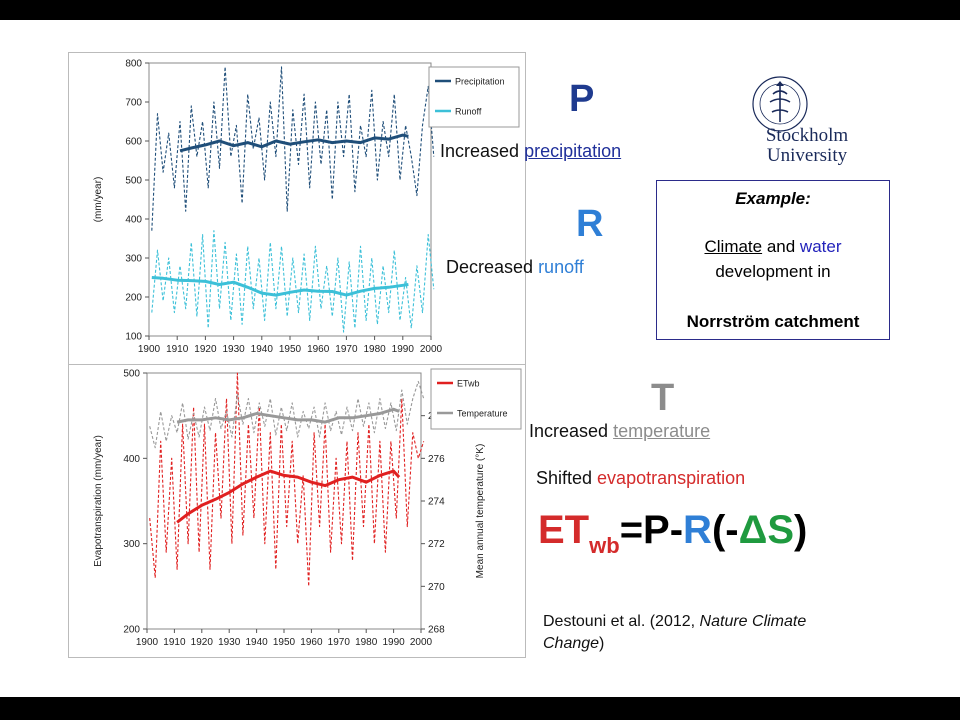  What do you see at coordinates (663, 398) in the screenshot?
I see `letter-t: T` at bounding box center [663, 398].